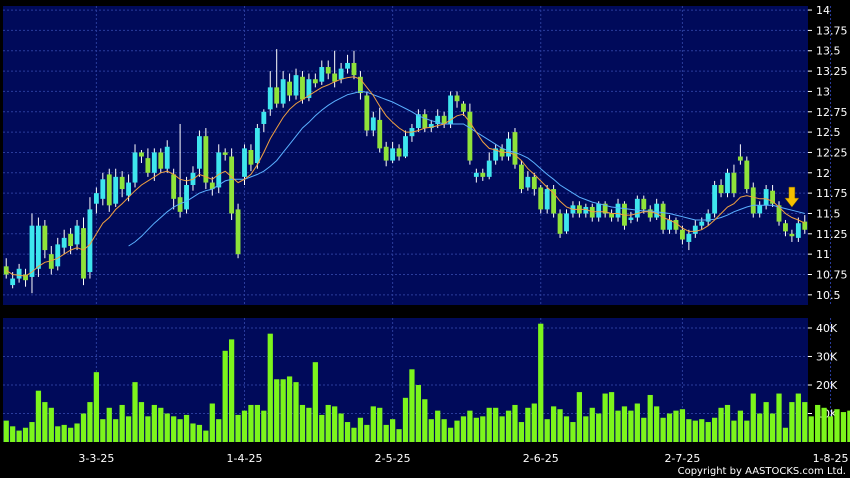  What do you see at coordinates (828, 132) in the screenshot?
I see `price-tick-label: 12.5` at bounding box center [828, 132].